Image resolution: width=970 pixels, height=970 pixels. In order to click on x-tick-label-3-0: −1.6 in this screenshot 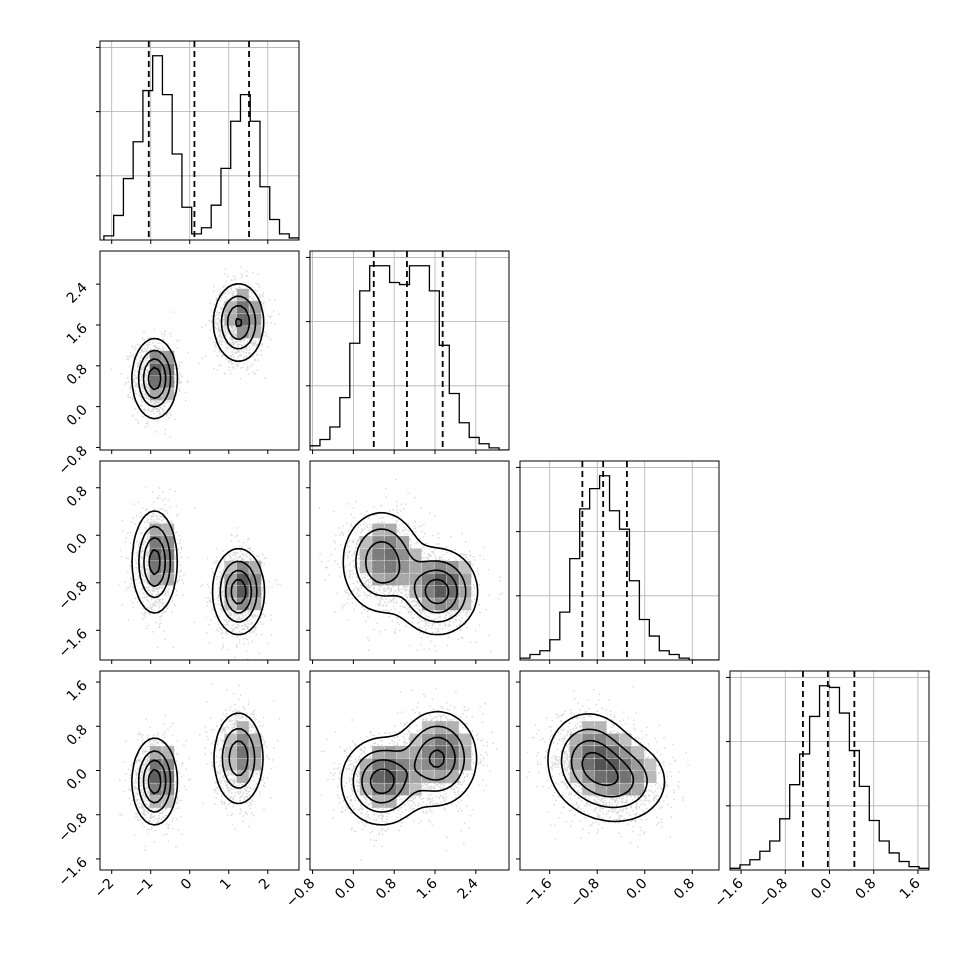, I will do `click(729, 892)`.